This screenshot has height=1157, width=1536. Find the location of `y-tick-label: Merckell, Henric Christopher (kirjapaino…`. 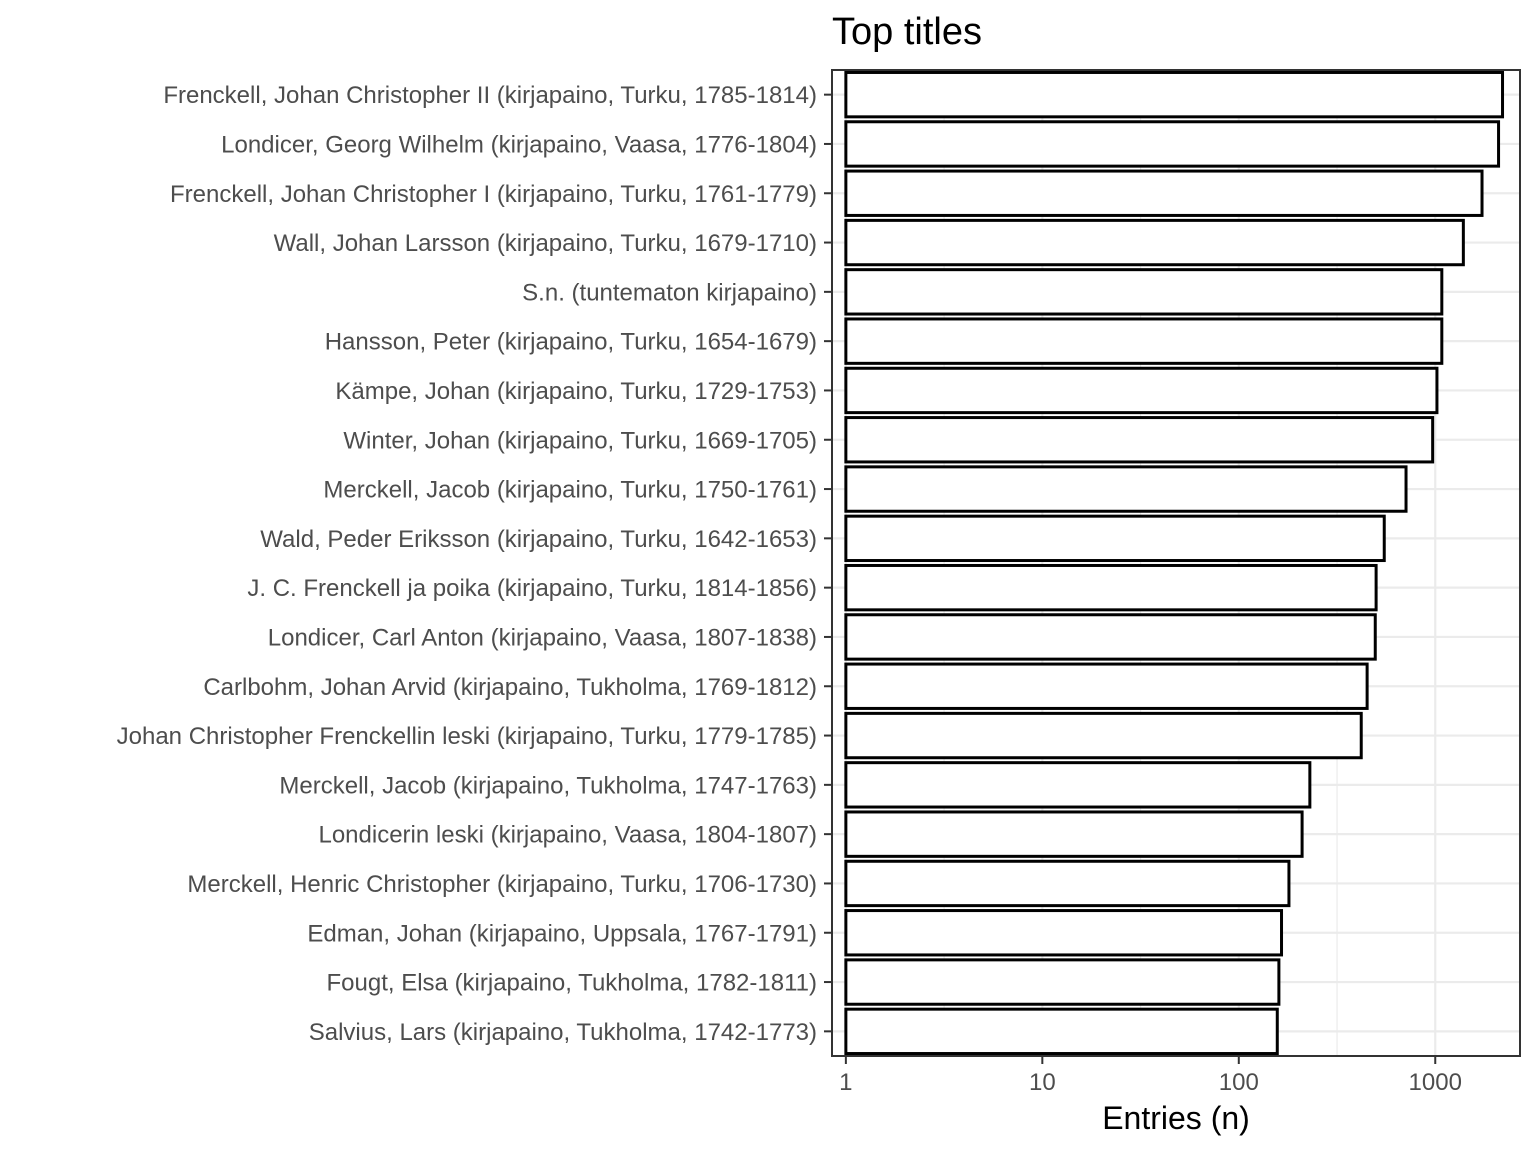

y-tick-label: Merckell, Henric Christopher (kirjapaino… is located at coordinates (502, 884).